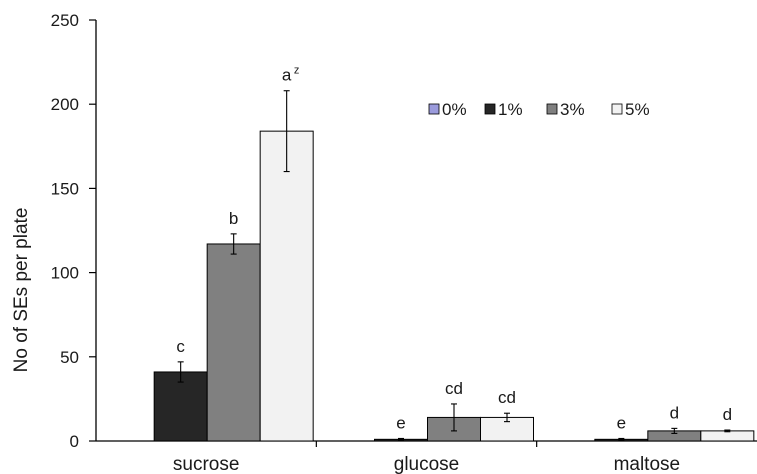 The height and width of the screenshot is (474, 757). Describe the element at coordinates (647, 464) in the screenshot. I see `x-tick-label: maltose` at that location.